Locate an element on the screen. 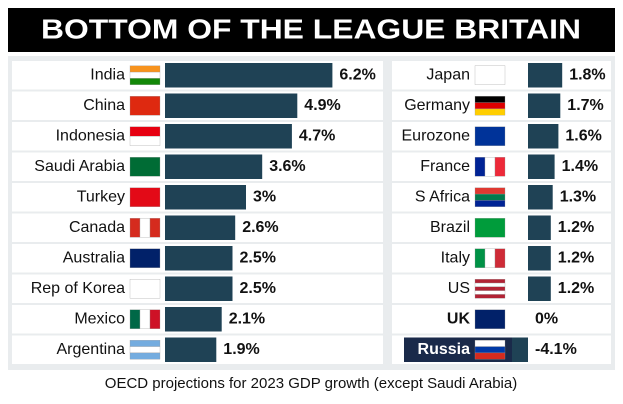 The image size is (623, 404). category-label: India is located at coordinates (107, 74).